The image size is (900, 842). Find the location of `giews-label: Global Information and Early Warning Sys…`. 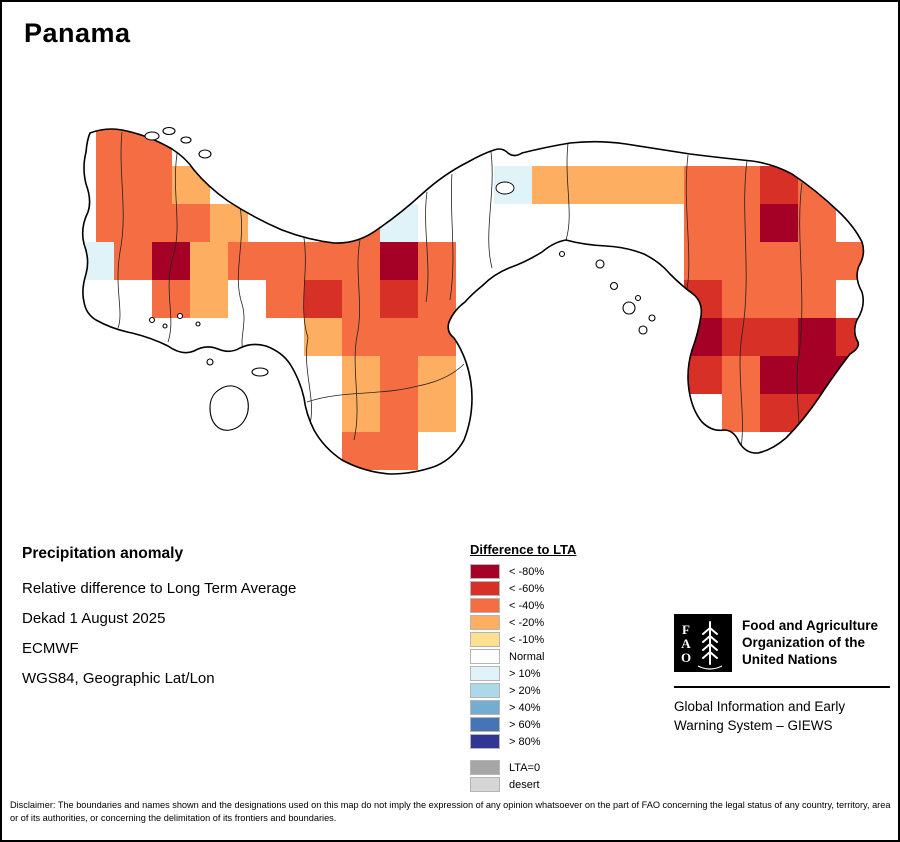

giews-label: Global Information and Early Warning Sys… is located at coordinates (782, 716).